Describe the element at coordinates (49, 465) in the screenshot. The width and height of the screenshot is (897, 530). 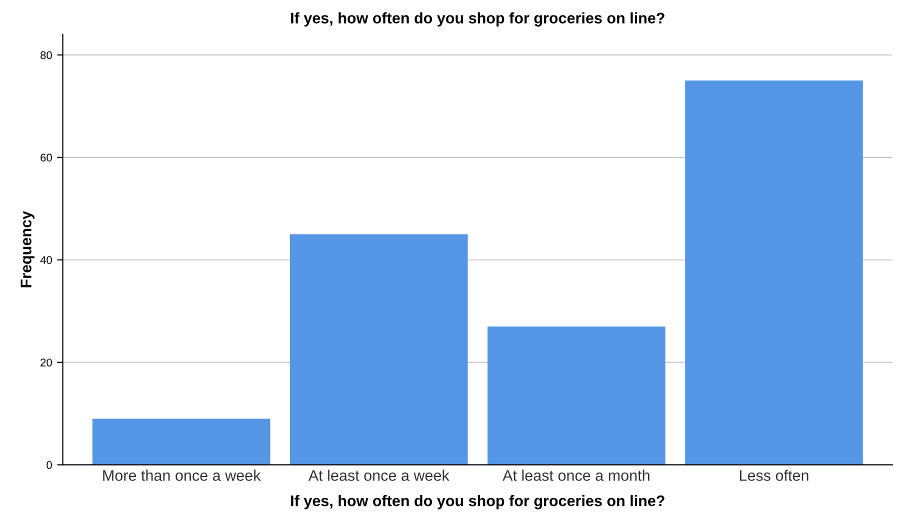
I see `y-tick-label: 0` at that location.